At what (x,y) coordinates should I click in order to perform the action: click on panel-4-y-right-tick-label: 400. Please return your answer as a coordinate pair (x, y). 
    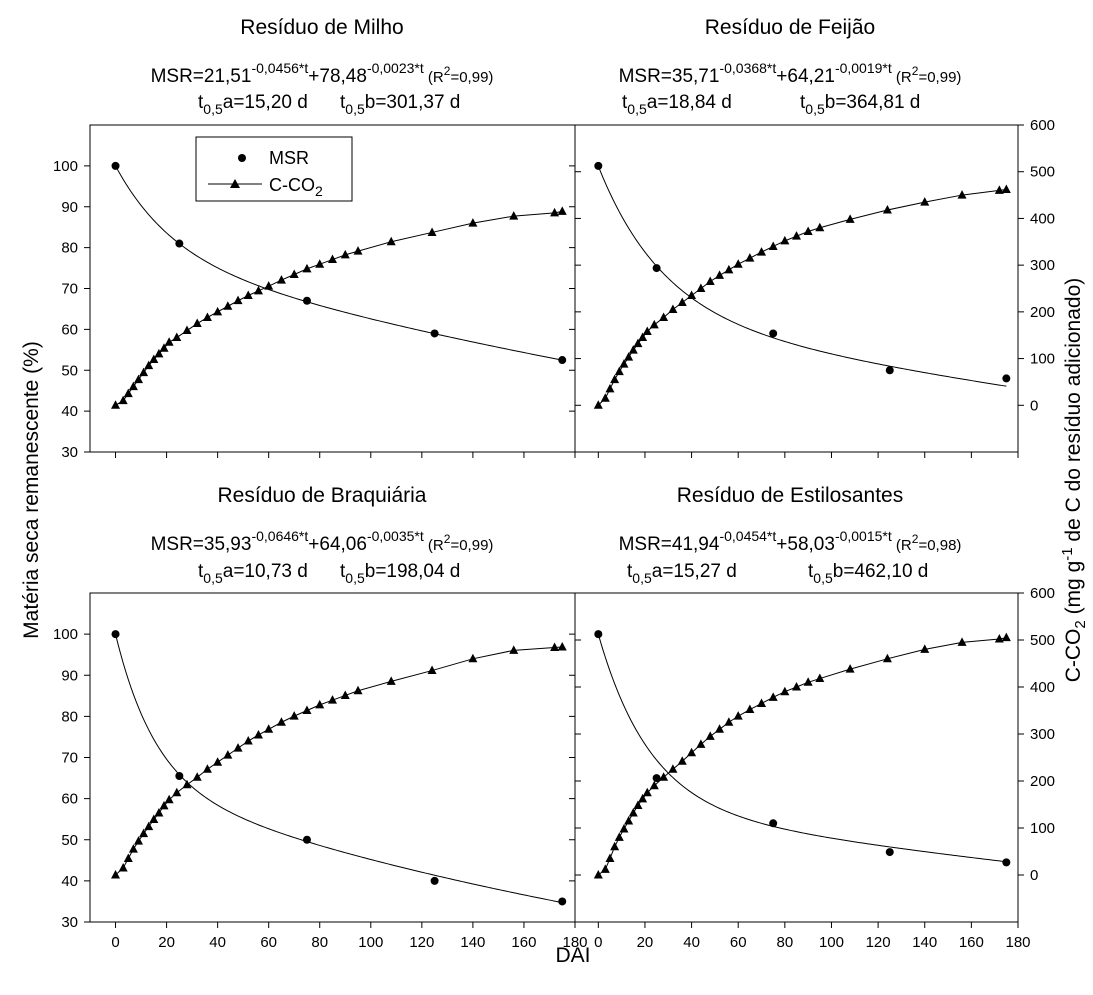
    Looking at the image, I should click on (1042, 687).